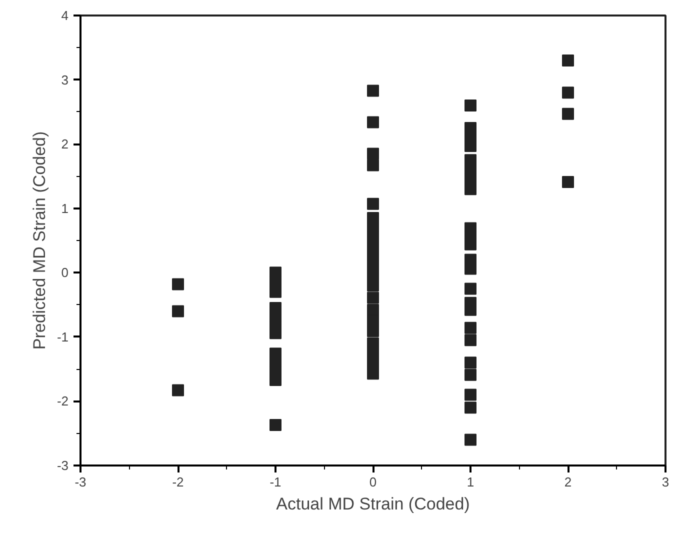 The height and width of the screenshot is (540, 690). I want to click on x-tick-label: 3, so click(666, 482).